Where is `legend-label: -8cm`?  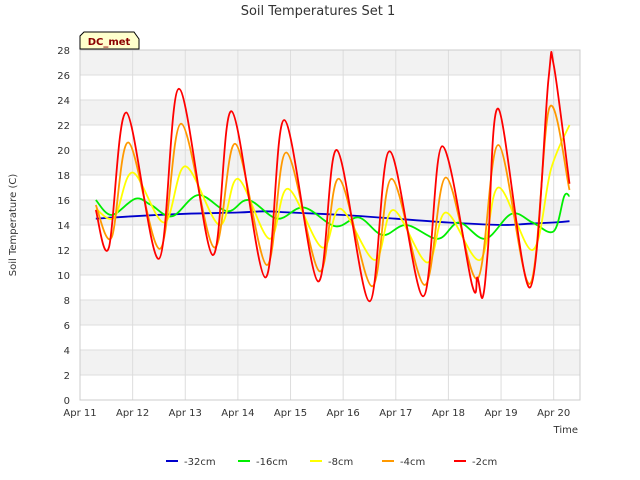 legend-label: -8cm is located at coordinates (340, 462).